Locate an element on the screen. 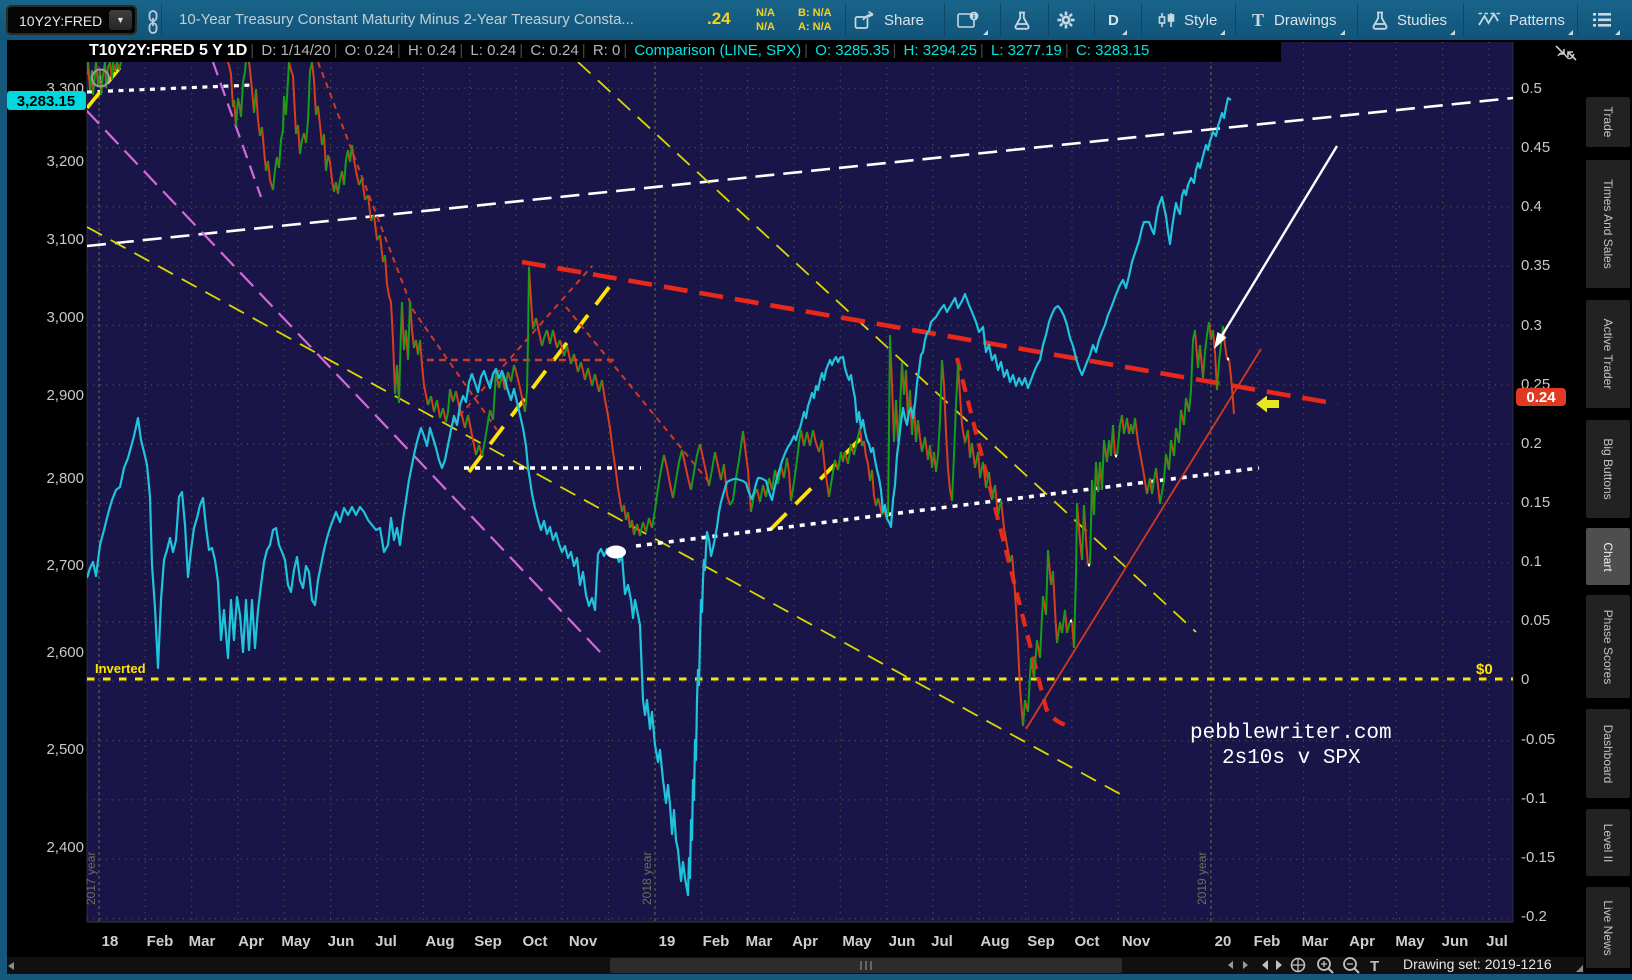 The width and height of the screenshot is (1632, 980). svg-text: 2,600 is located at coordinates (65, 652).